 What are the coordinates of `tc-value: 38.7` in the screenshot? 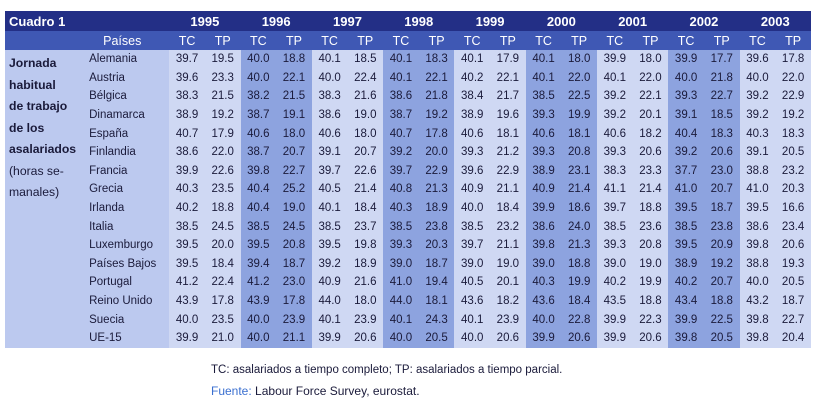 It's located at (258, 115).